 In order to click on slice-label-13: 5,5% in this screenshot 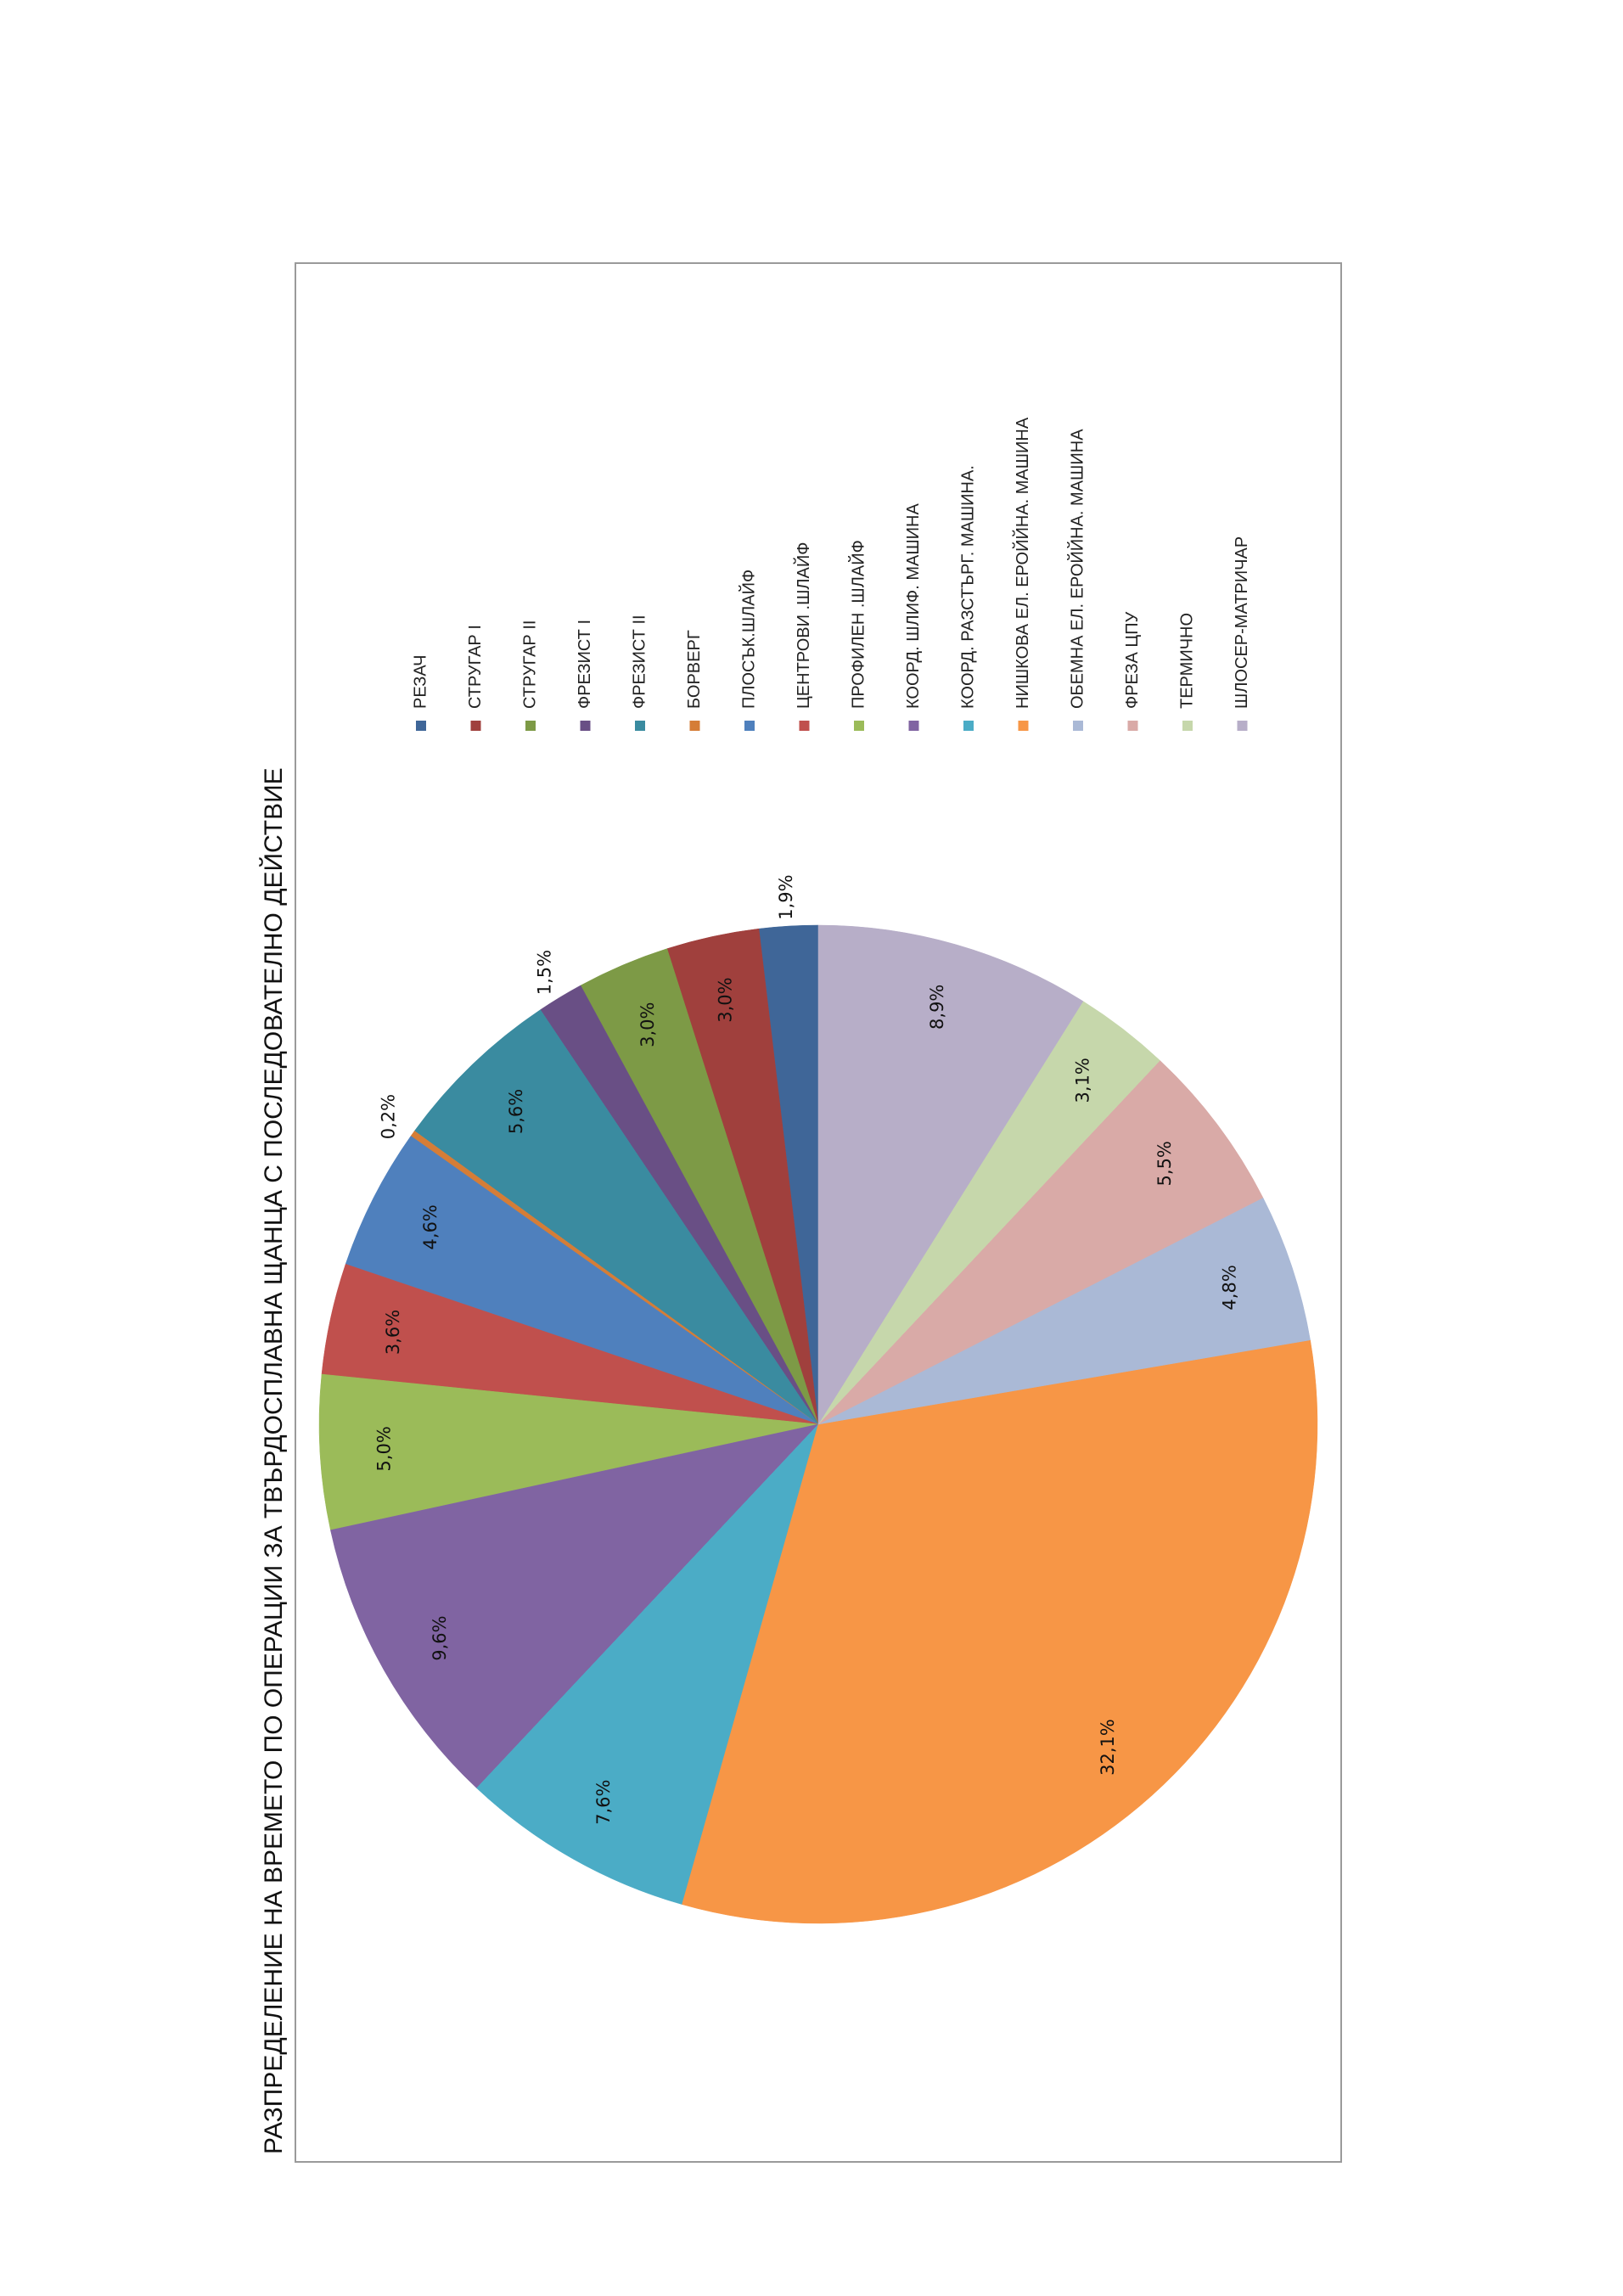, I will do `click(1164, 1163)`.